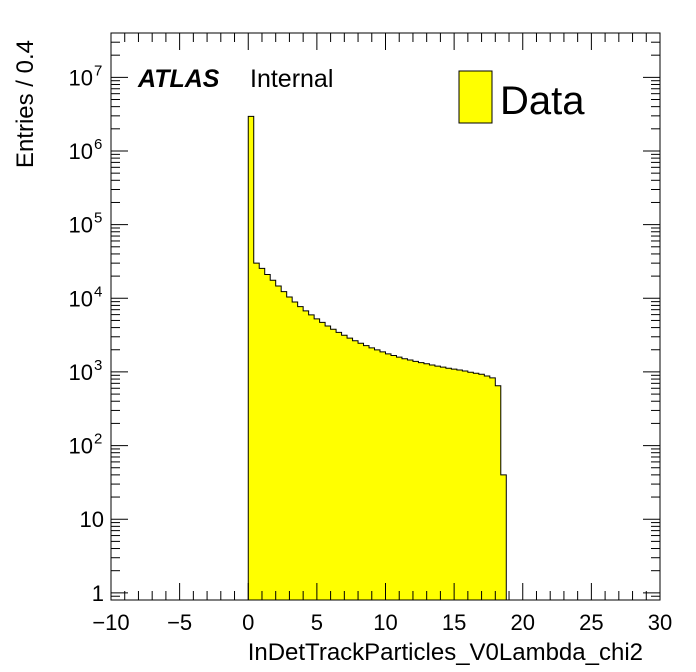 The height and width of the screenshot is (672, 696). I want to click on y-tick-label: 10, so click(92, 519).